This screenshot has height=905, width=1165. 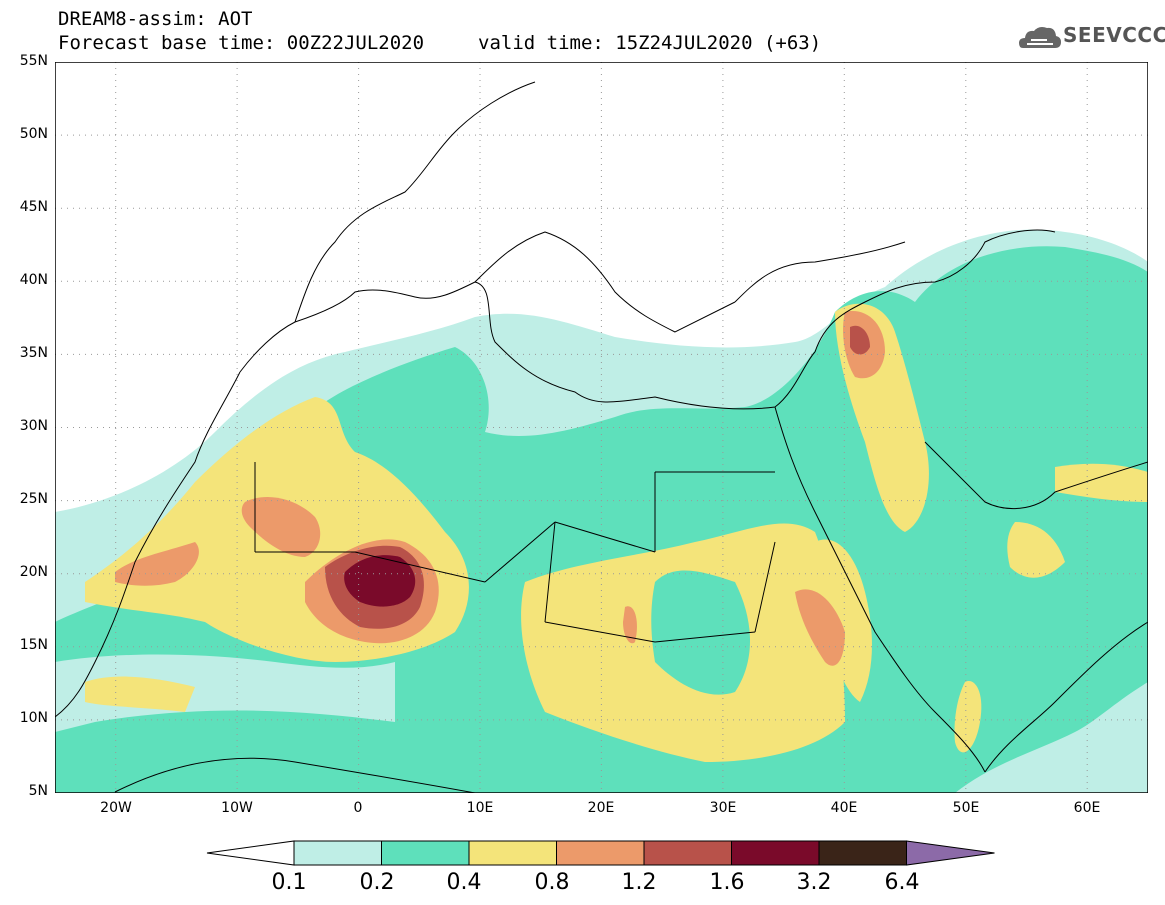 What do you see at coordinates (38, 791) in the screenshot?
I see `lat-label: 5N` at bounding box center [38, 791].